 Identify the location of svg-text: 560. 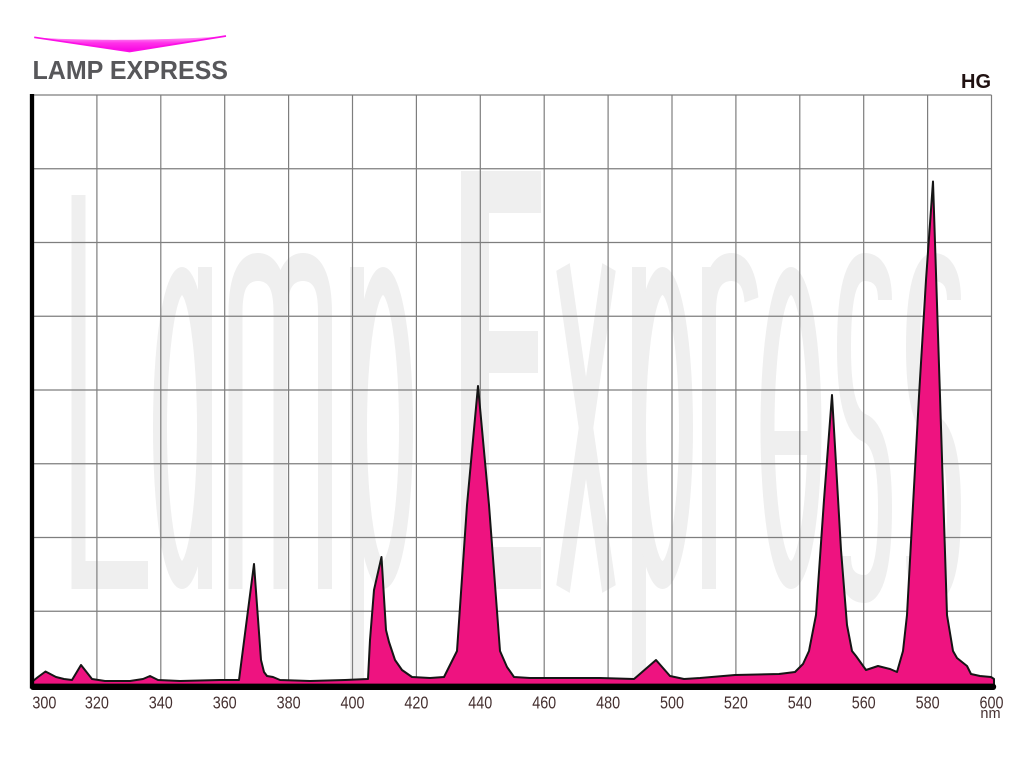
(864, 703).